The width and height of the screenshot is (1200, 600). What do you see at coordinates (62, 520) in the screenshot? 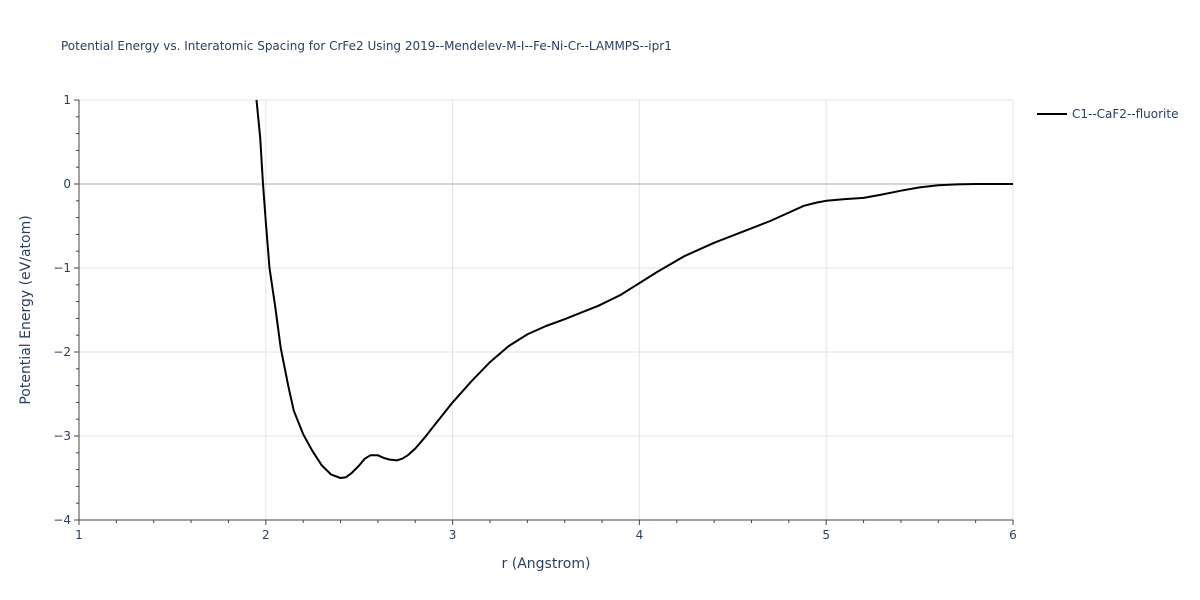
I see `y-tick-label: −4` at bounding box center [62, 520].